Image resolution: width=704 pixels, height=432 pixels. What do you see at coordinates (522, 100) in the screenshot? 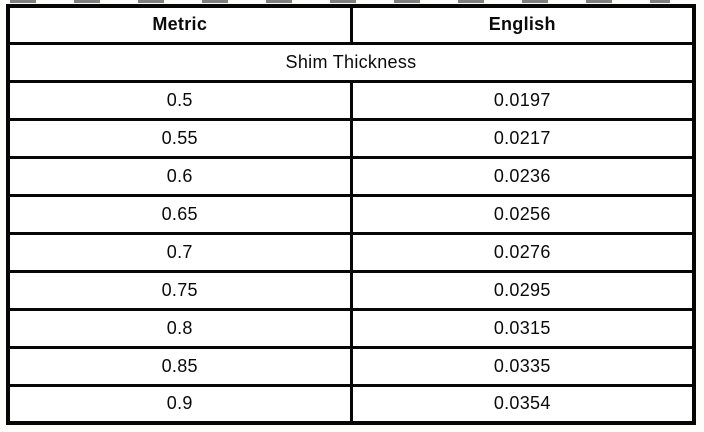
I see `english-value-cell: 0.0197` at bounding box center [522, 100].